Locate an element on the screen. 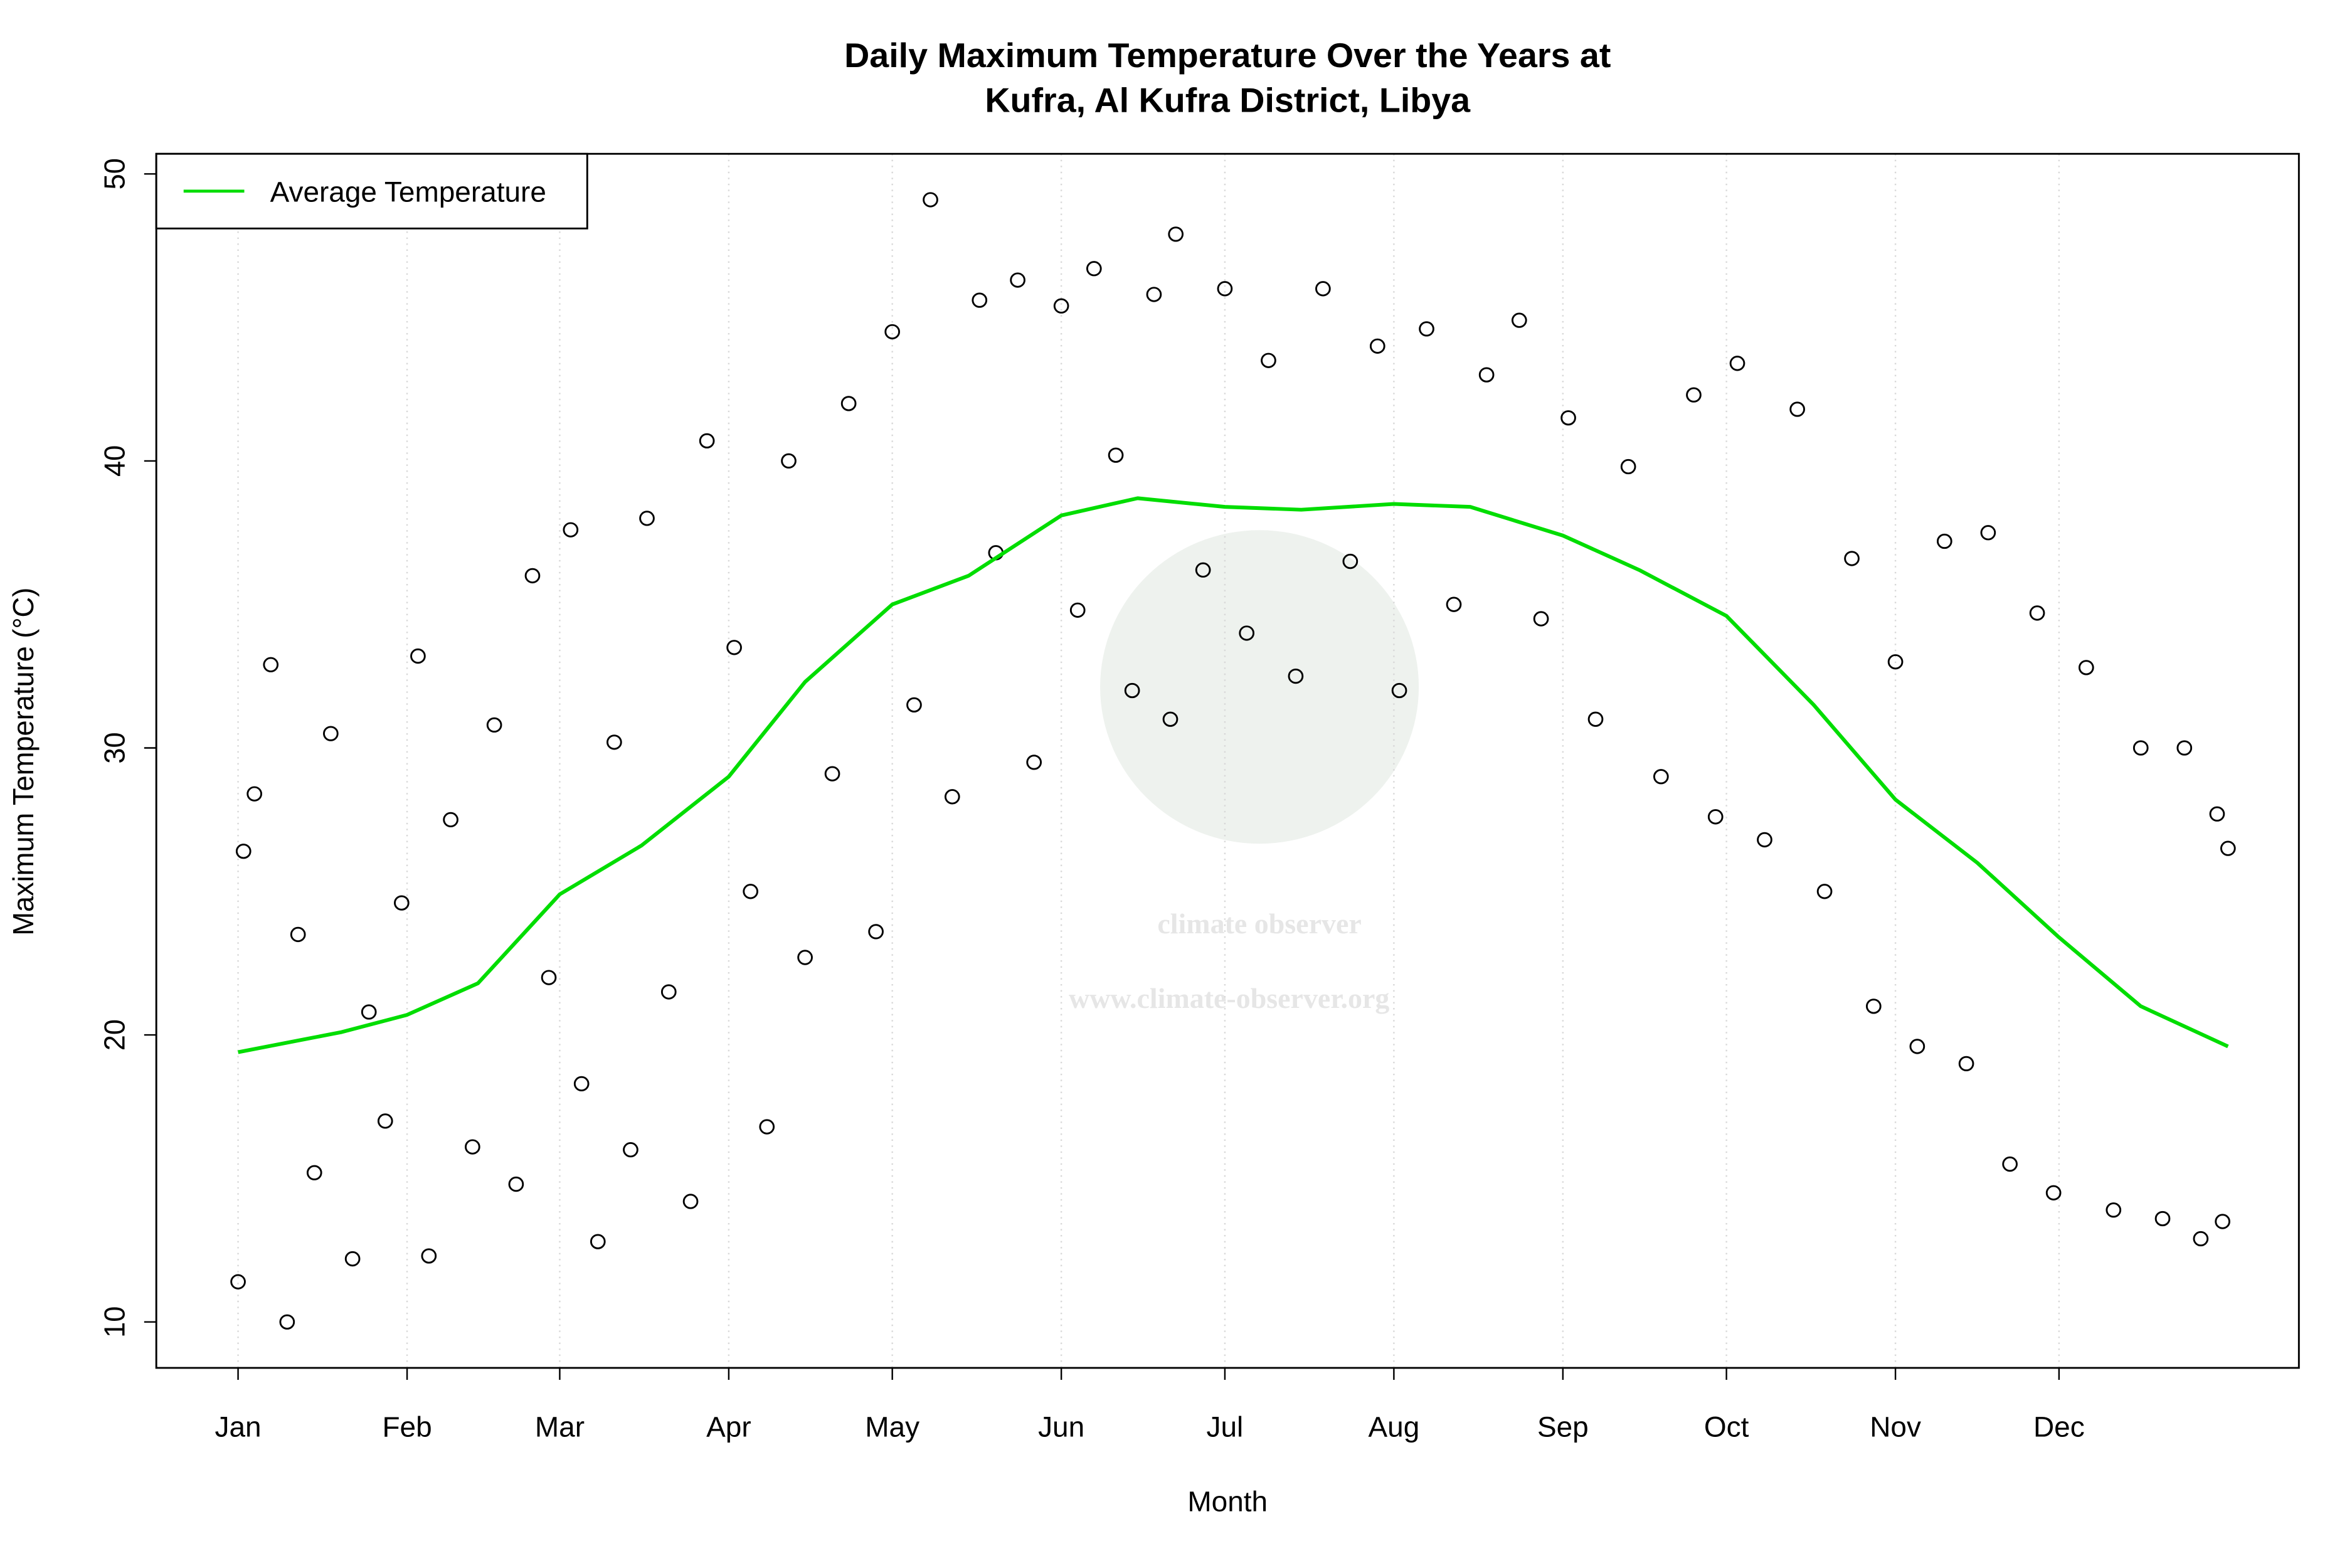  x-tick-label: May is located at coordinates (892, 1427).